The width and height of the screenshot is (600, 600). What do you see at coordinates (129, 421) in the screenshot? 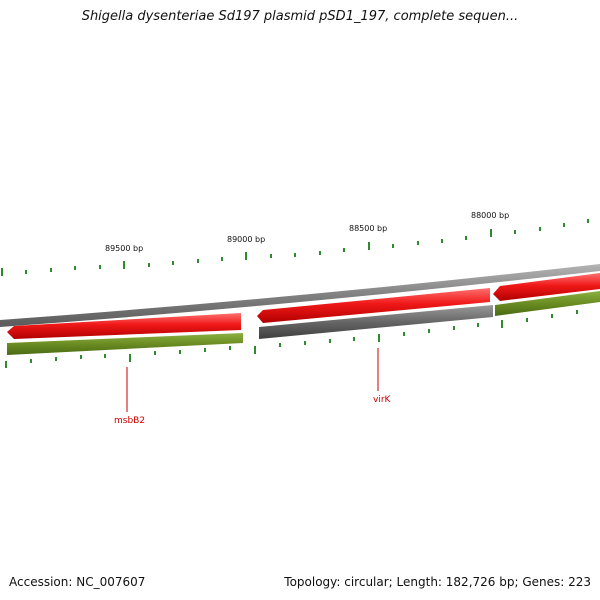
I see `gene-label-msbB2: msbB2` at bounding box center [129, 421].